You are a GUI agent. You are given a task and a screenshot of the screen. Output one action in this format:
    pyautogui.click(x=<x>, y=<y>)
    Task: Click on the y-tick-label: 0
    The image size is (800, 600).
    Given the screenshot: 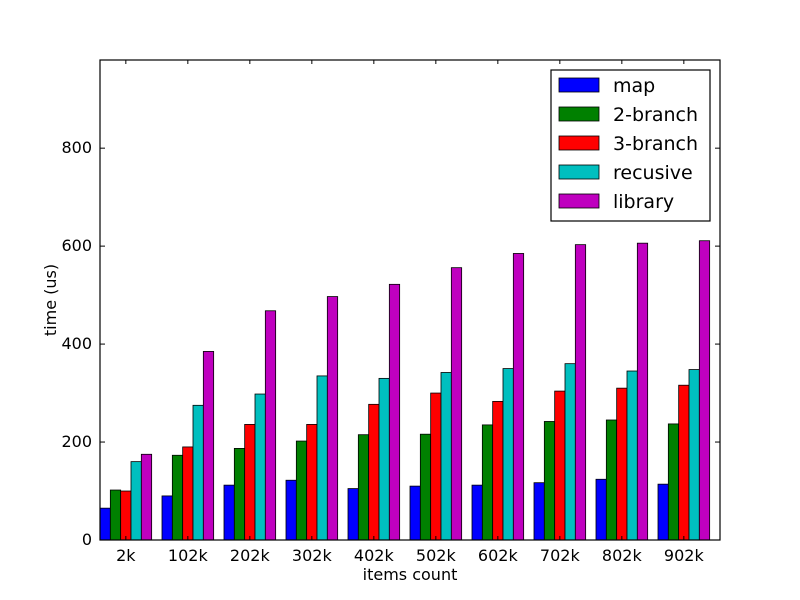 What is the action you would take?
    pyautogui.click(x=87, y=539)
    